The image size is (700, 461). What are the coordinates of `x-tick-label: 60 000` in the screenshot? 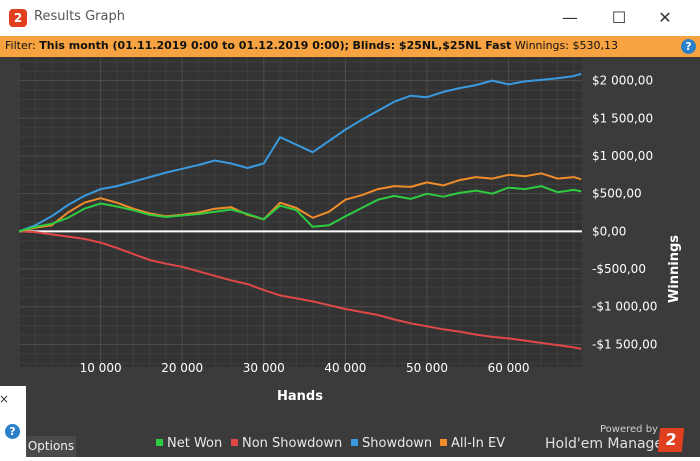 It's located at (509, 368).